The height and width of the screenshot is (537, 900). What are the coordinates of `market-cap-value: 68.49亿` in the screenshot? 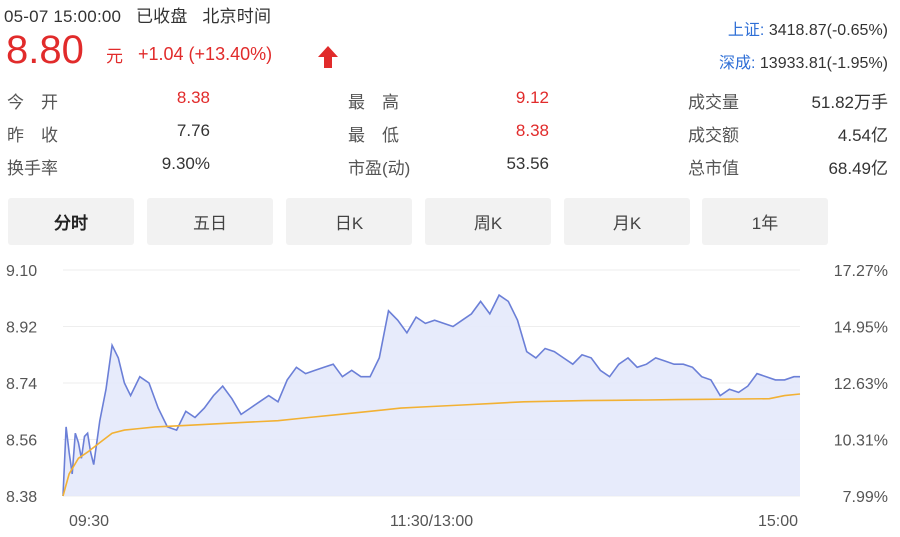 It's located at (858, 168).